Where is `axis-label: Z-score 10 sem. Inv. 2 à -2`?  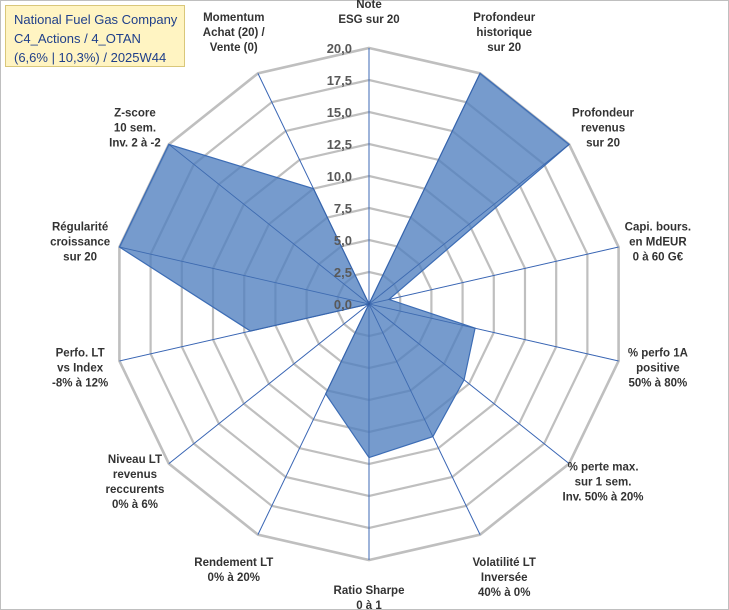
axis-label: Z-score 10 sem. Inv. 2 à -2 is located at coordinates (135, 128).